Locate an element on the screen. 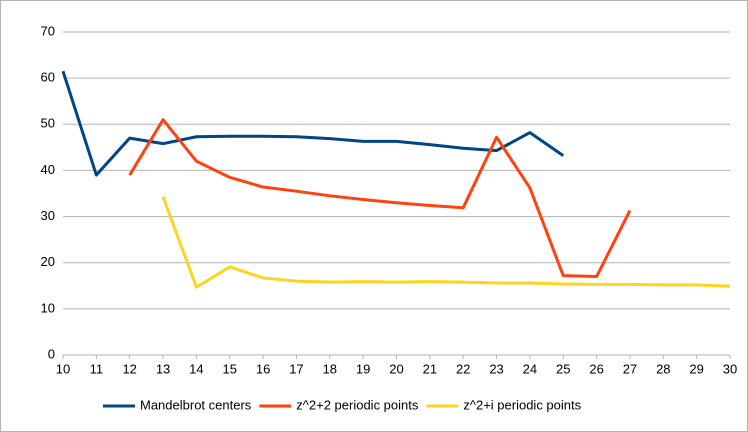 This screenshot has width=748, height=432. x-tick-label: 23 is located at coordinates (496, 368).